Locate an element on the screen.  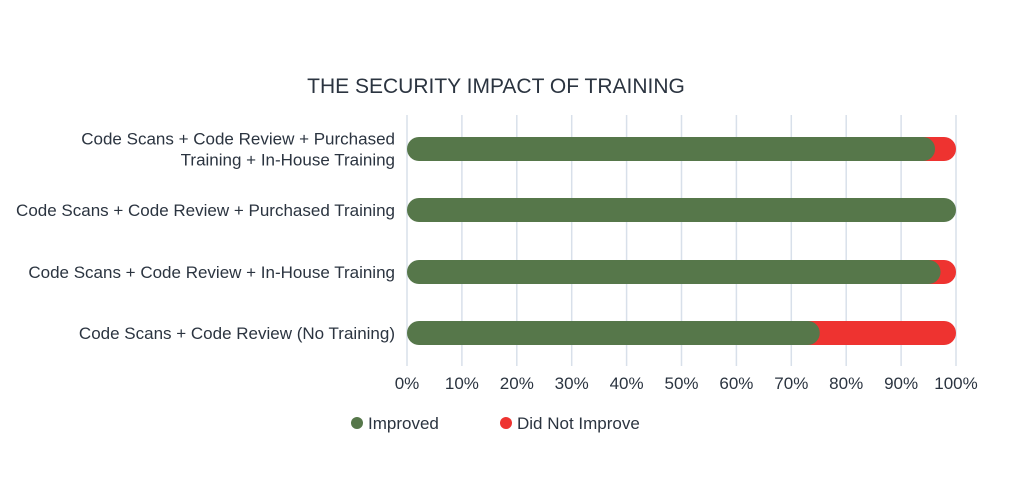
legend-label: Improved is located at coordinates (403, 423).